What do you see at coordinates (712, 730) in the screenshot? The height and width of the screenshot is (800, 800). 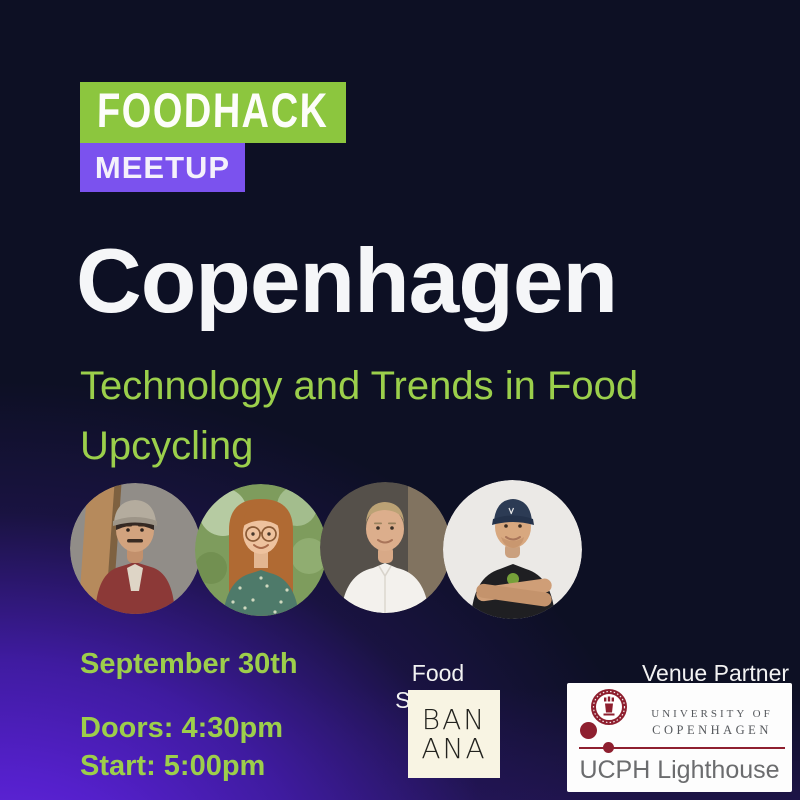 I see `university-wordmark-line2: COPENHAGEN` at bounding box center [712, 730].